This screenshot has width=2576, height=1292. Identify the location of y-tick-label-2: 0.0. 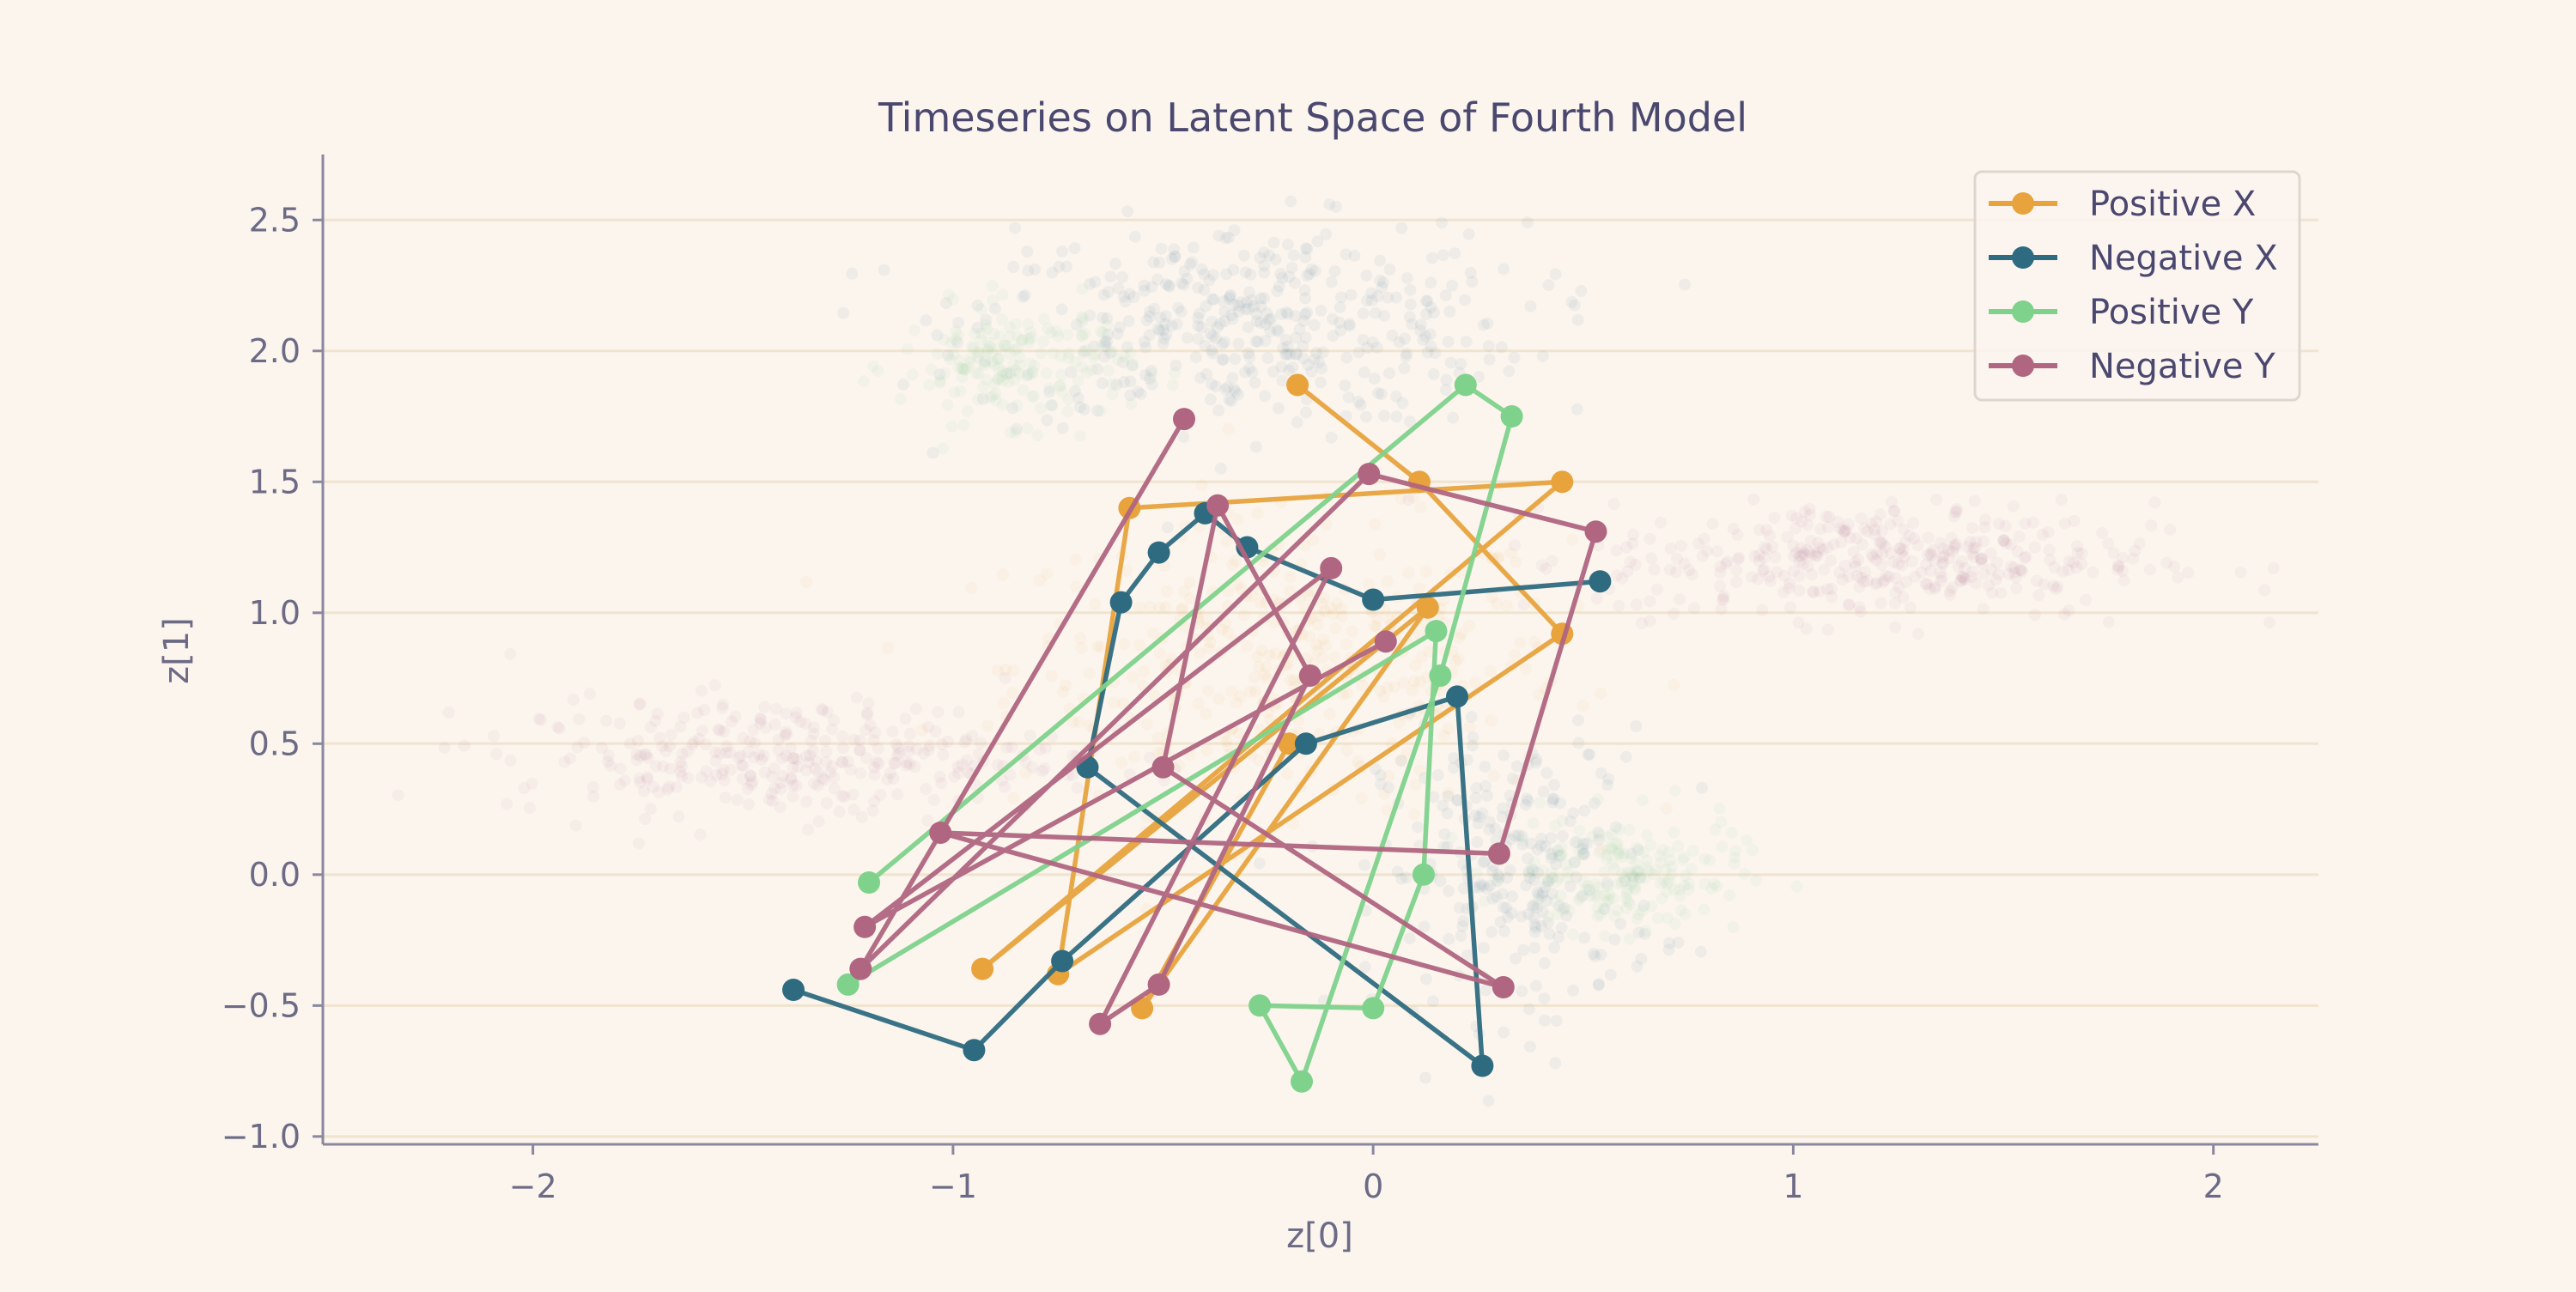
(275, 875).